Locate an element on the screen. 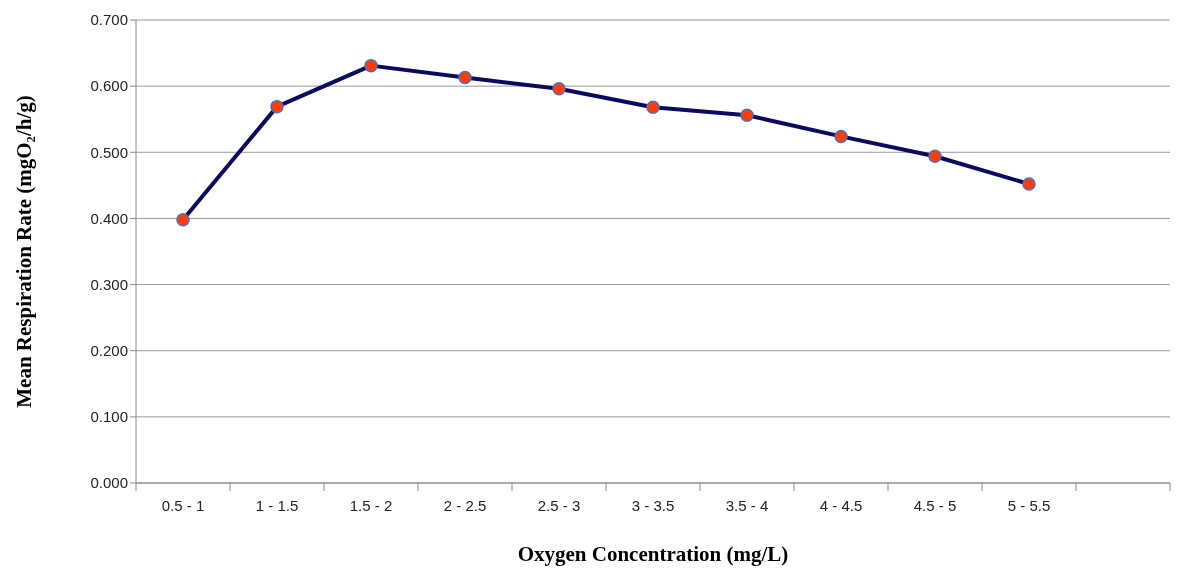 The height and width of the screenshot is (583, 1196). x-tick-label: 1.5 - 2 is located at coordinates (371, 505).